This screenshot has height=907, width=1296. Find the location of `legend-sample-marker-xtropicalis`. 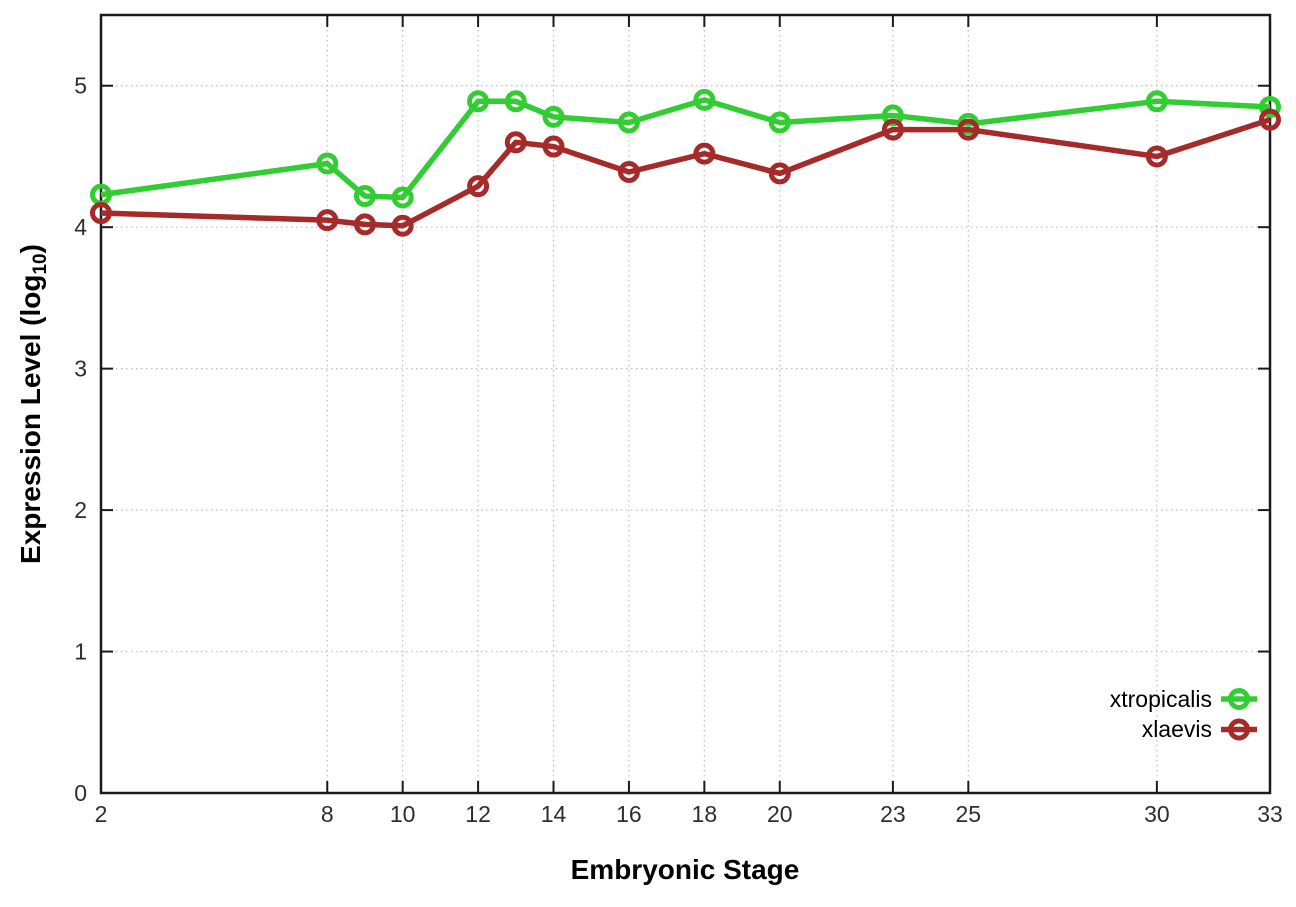

legend-sample-marker-xtropicalis is located at coordinates (1239, 699).